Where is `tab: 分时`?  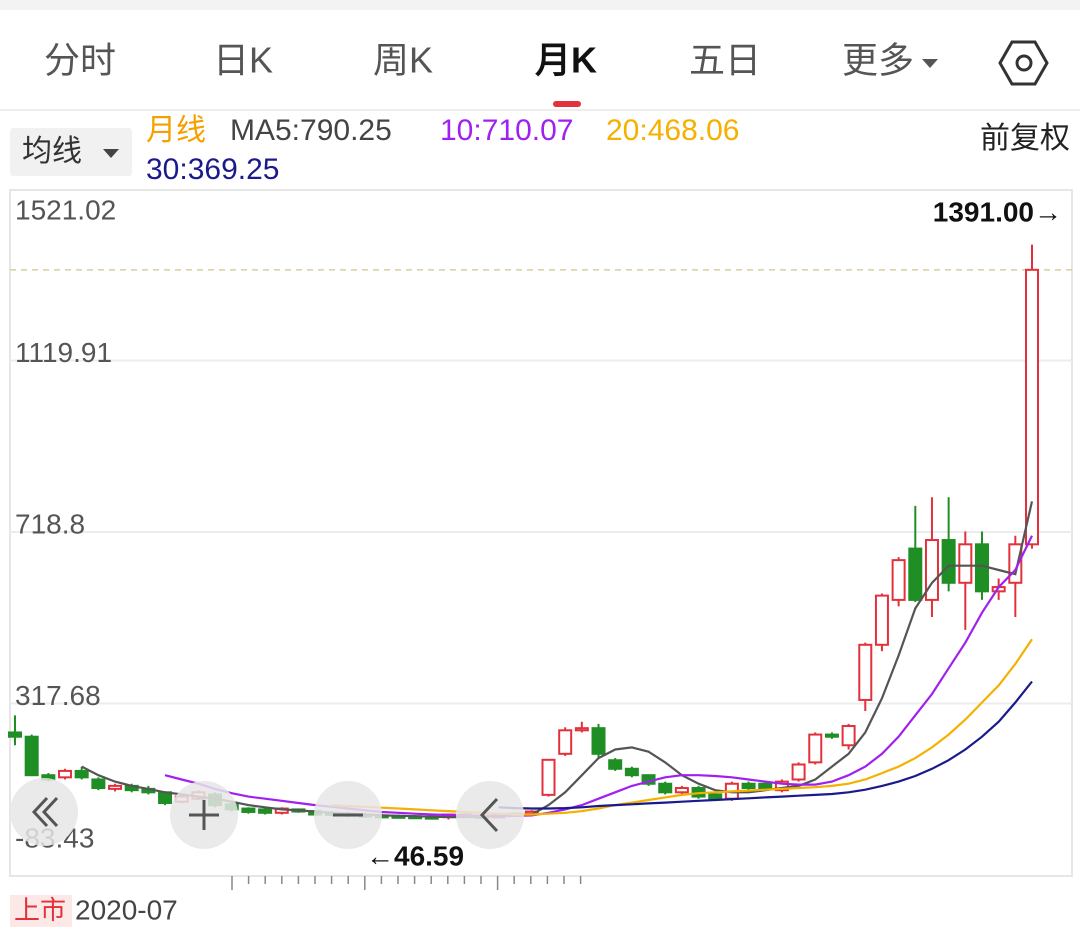
tab: 分时 is located at coordinates (80, 60).